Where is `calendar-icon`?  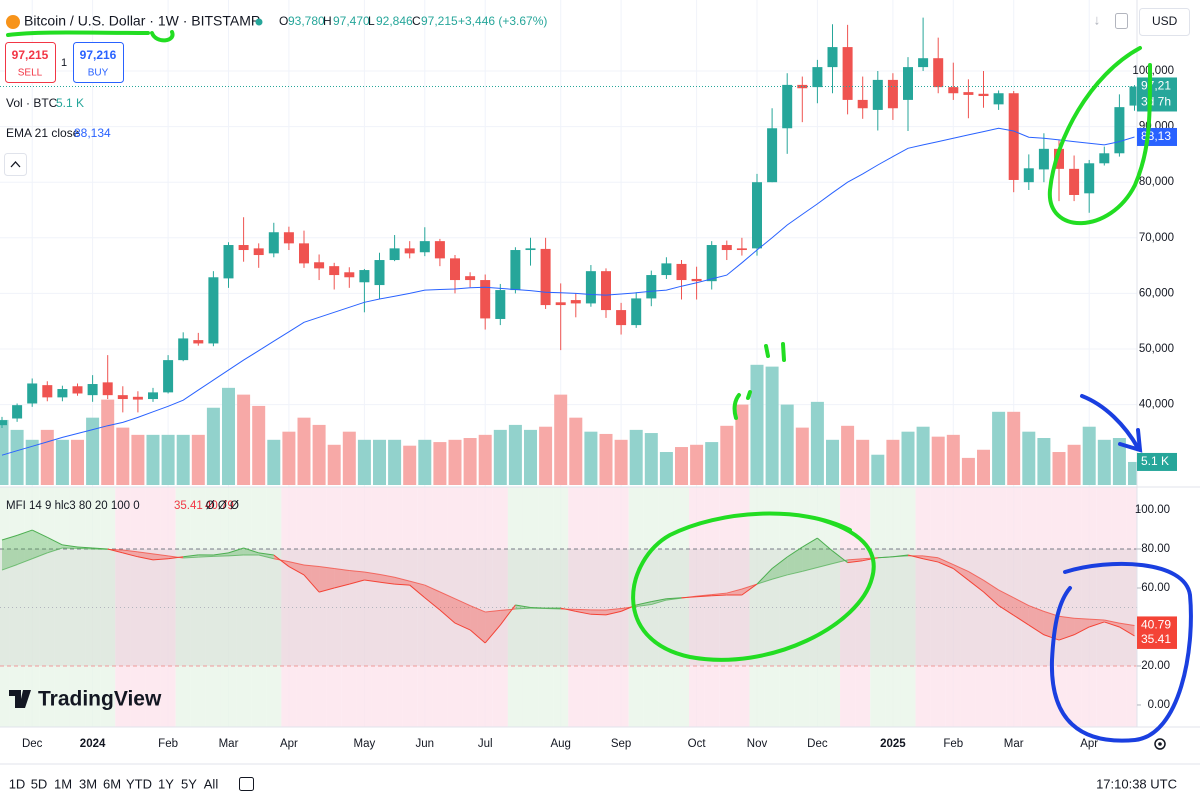
calendar-icon is located at coordinates (246, 784).